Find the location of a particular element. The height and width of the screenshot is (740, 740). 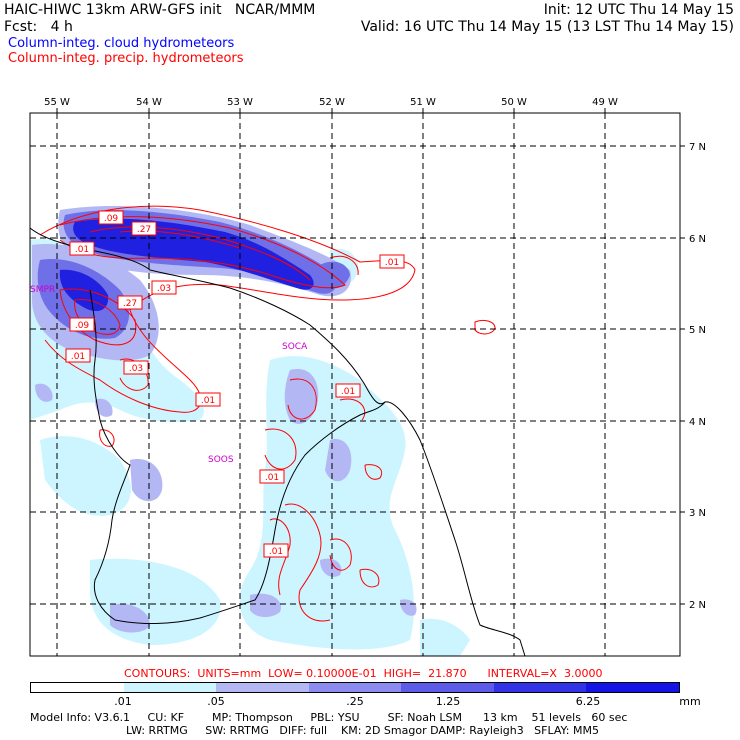

legend-cloud-hydrometeors: Column-integ. cloud hydrometeors is located at coordinates (121, 43).